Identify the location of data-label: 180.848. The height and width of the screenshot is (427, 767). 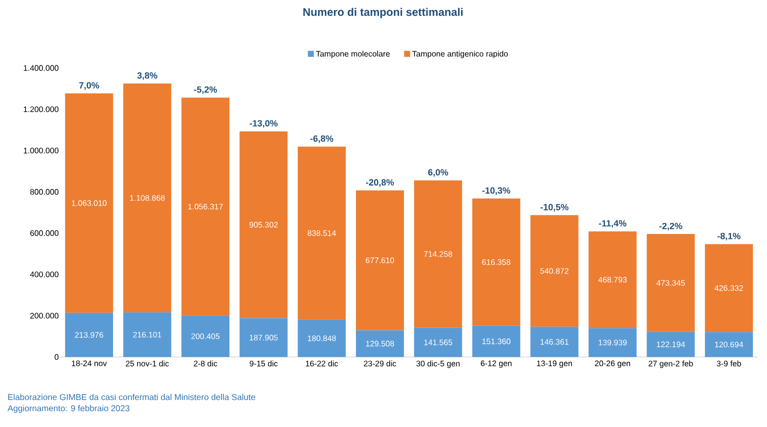
(322, 338).